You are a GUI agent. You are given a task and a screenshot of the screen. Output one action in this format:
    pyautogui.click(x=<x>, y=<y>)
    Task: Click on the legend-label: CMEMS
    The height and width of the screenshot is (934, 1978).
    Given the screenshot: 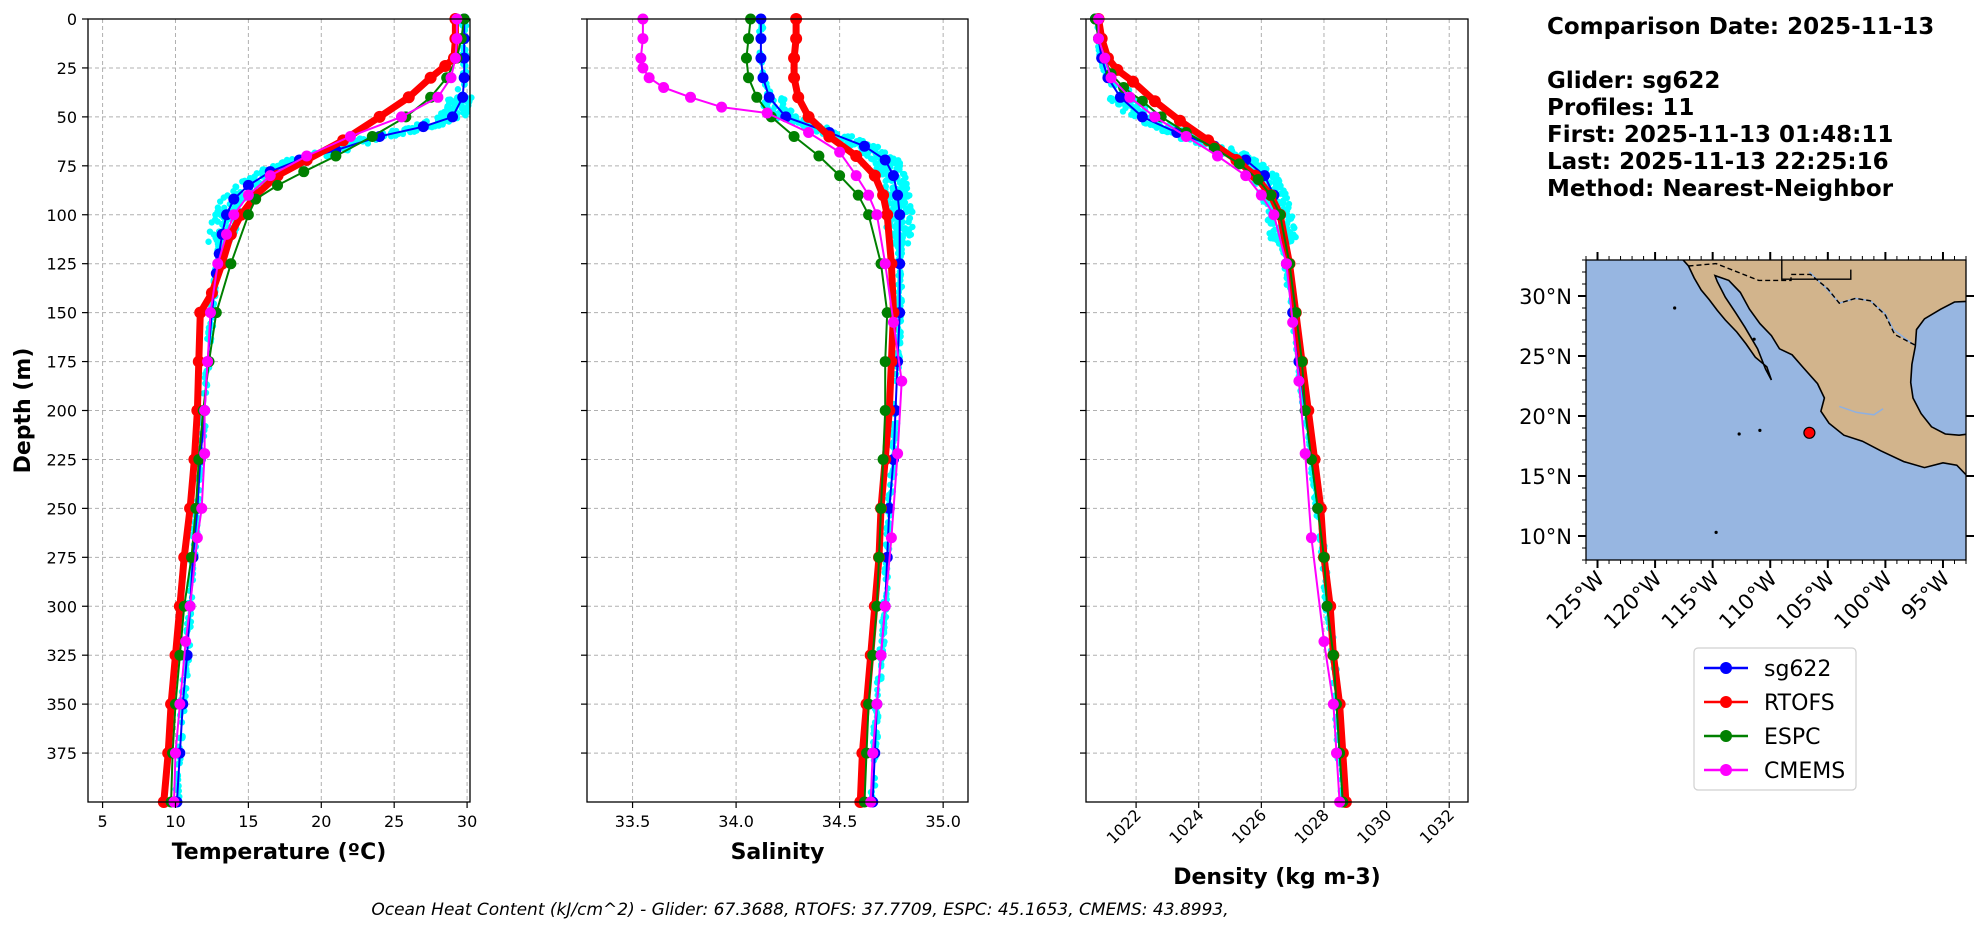 What is the action you would take?
    pyautogui.click(x=1804, y=771)
    